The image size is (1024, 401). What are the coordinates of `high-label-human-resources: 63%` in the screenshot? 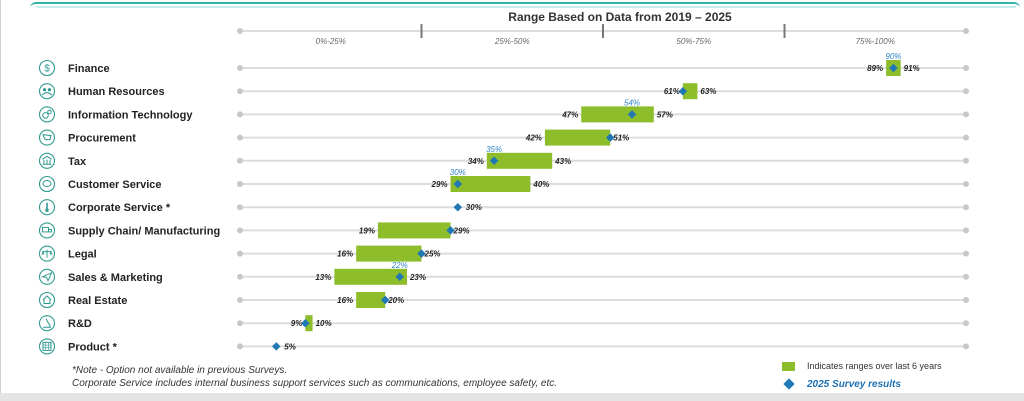 It's located at (708, 91).